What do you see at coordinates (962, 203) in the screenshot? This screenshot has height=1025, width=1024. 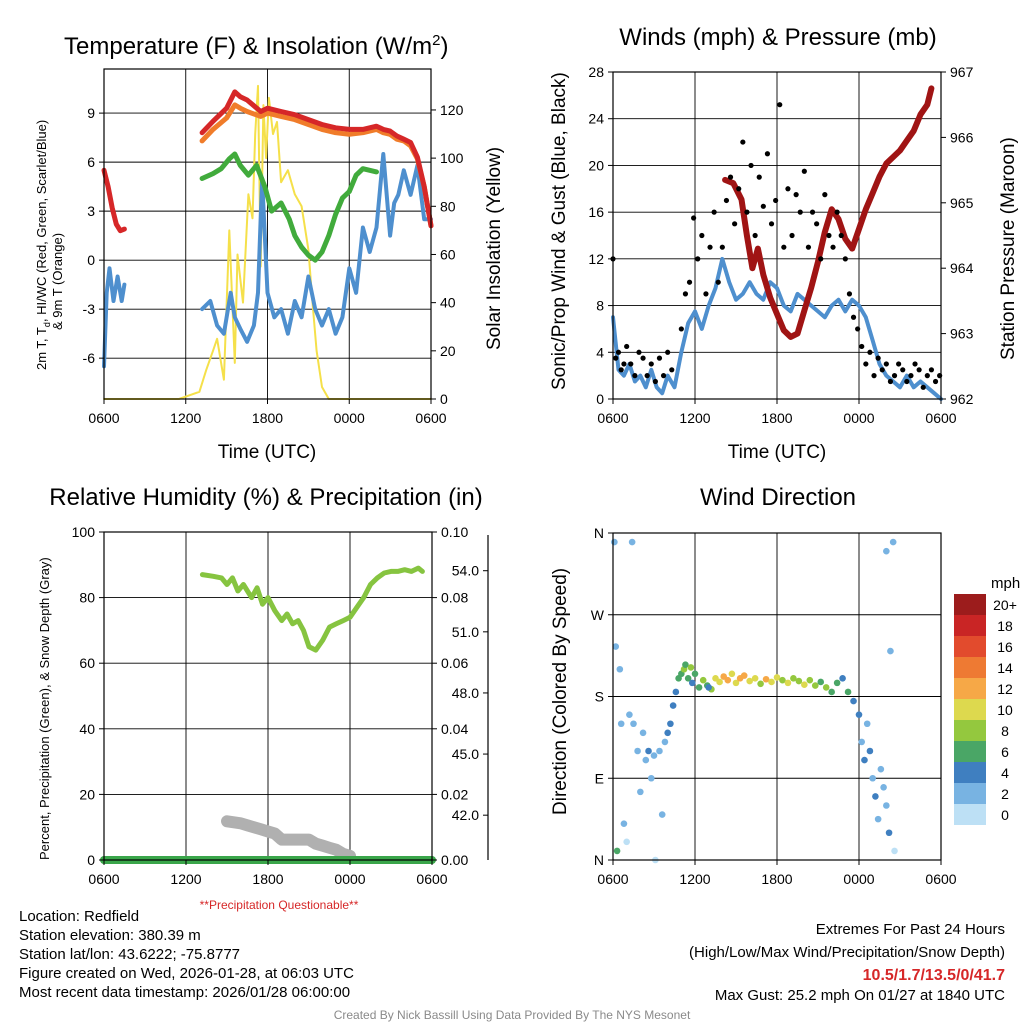 I see `wind-y2-tick-label: 965` at bounding box center [962, 203].